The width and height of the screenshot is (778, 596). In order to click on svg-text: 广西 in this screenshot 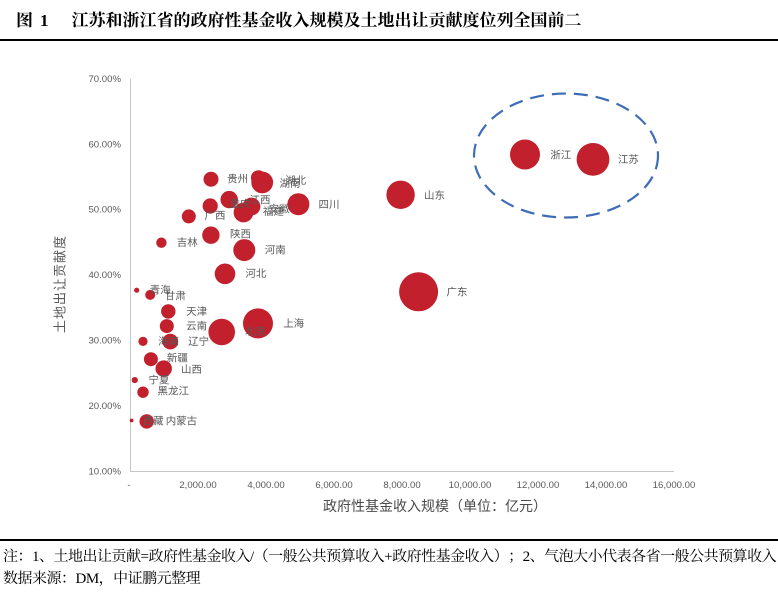, I will do `click(215, 216)`.